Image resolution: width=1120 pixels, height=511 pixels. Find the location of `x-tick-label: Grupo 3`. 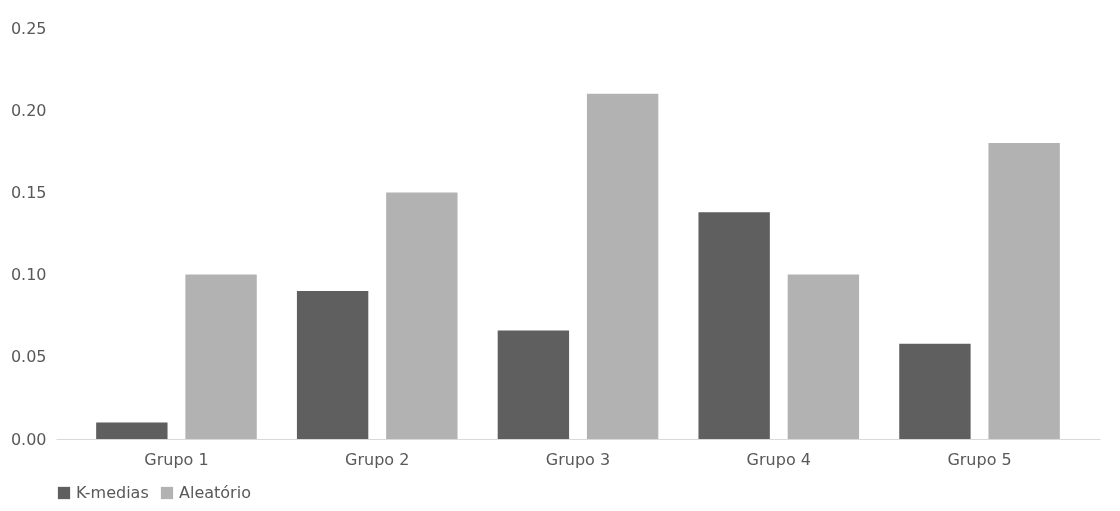

x-tick-label: Grupo 3 is located at coordinates (578, 459).